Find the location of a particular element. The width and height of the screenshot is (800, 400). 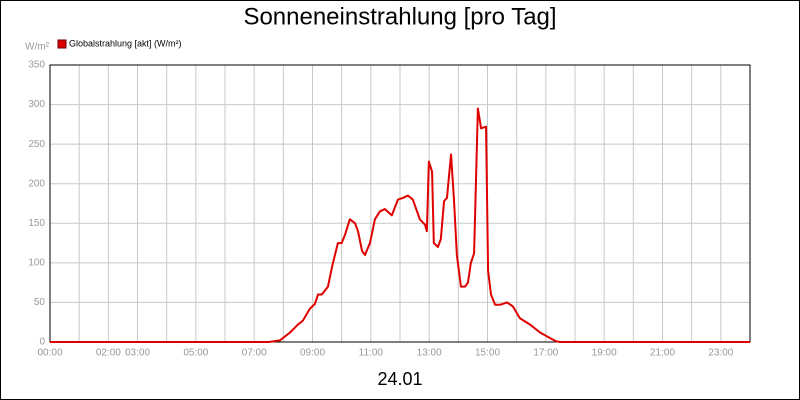

x-tick-label: 11:00 is located at coordinates (371, 353).